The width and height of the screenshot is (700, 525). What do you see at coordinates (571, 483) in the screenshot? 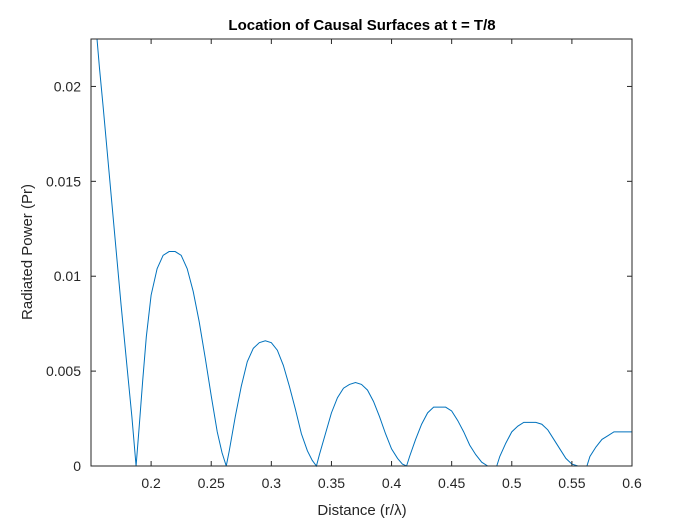
I see `x-tick-label: 0.55` at bounding box center [571, 483].